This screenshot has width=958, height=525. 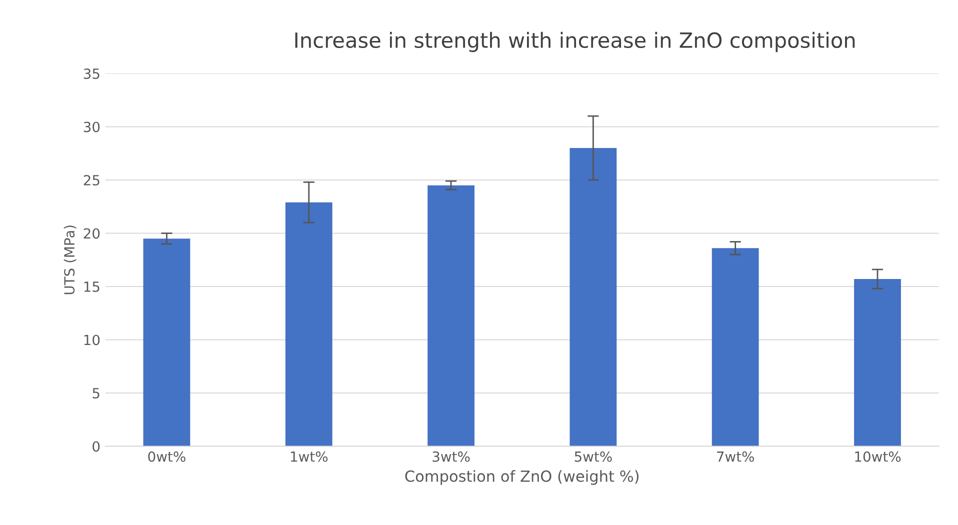 I want to click on y-tick-label: 35, so click(x=92, y=73).